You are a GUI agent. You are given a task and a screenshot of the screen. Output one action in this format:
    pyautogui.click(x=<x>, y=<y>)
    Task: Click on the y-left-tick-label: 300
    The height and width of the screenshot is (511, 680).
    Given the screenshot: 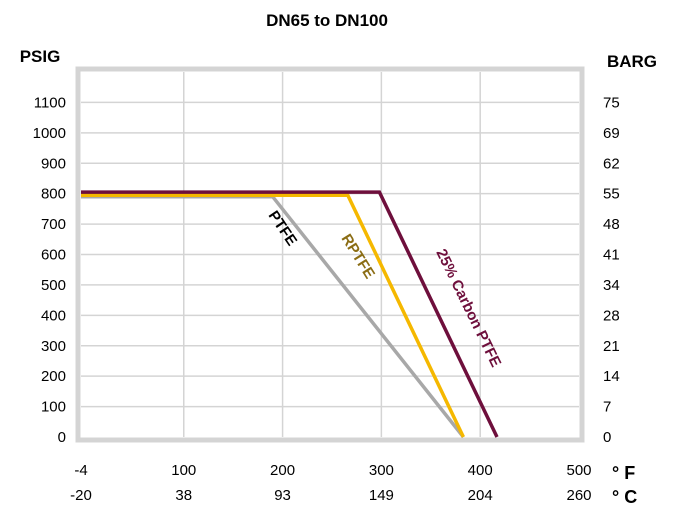 What is the action you would take?
    pyautogui.click(x=53, y=346)
    